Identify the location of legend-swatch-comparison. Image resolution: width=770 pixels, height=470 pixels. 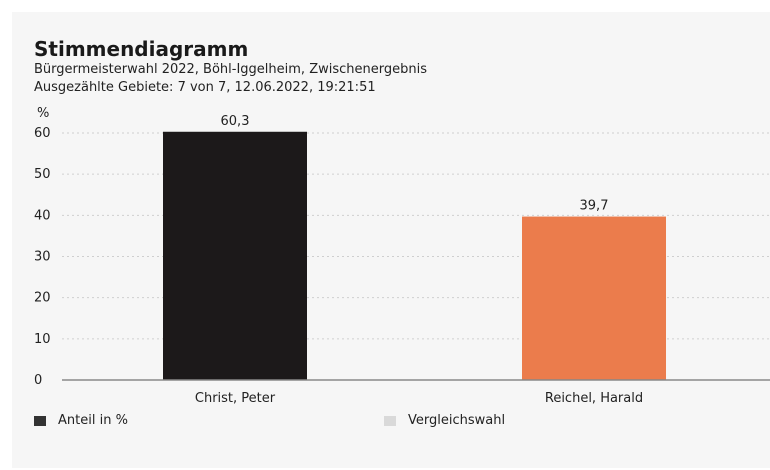
(390, 420).